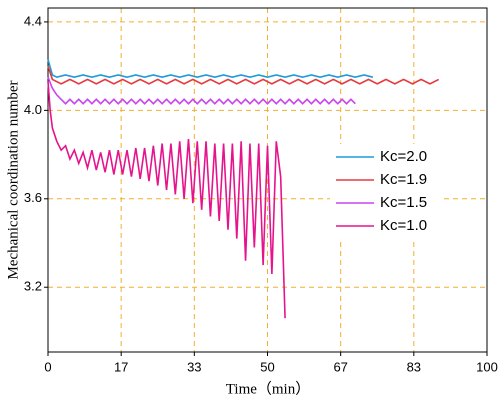  Describe the element at coordinates (121, 366) in the screenshot. I see `x-tick-label: 17` at that location.